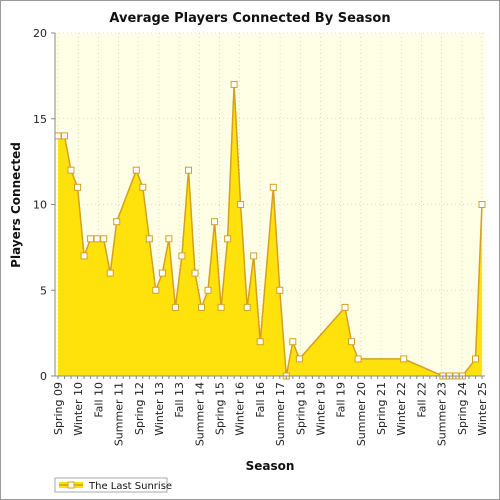 The height and width of the screenshot is (500, 500). I want to click on x-tick-label: Winter 16, so click(240, 409).